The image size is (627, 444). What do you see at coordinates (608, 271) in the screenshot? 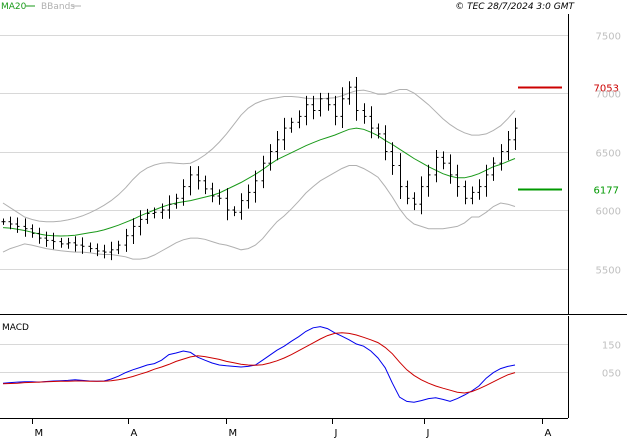
I see `price-y-tick-label: 5500` at bounding box center [608, 271].